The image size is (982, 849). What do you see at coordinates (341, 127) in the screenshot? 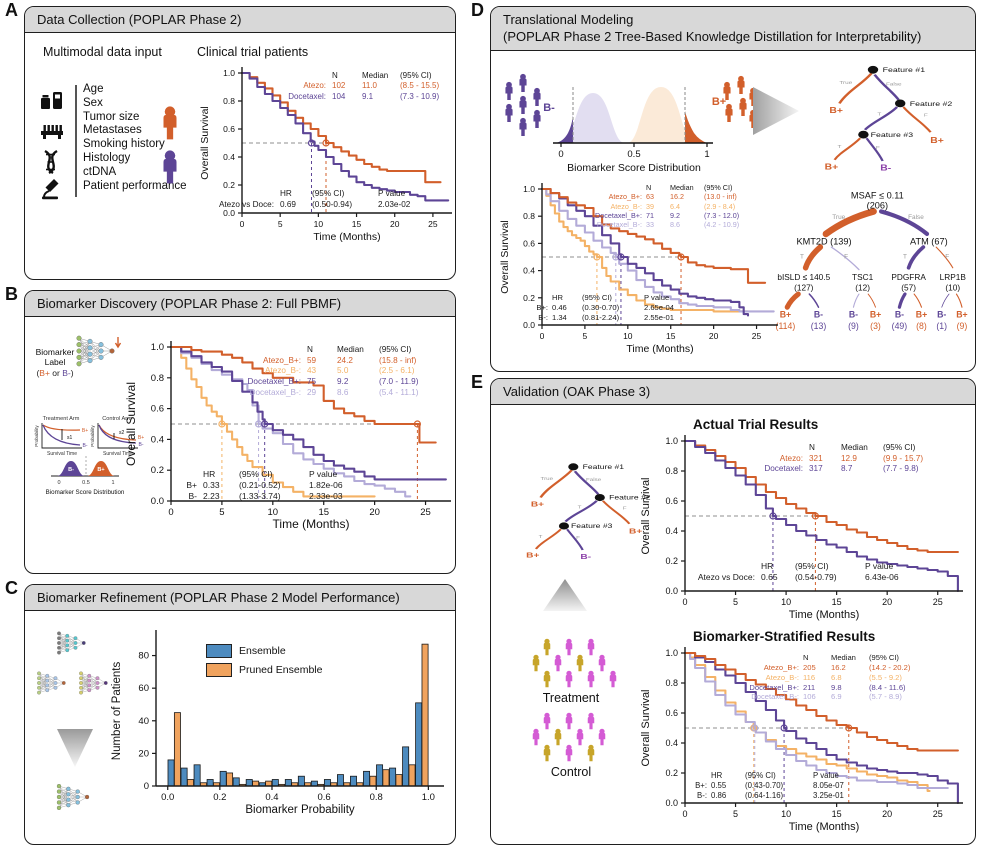
I see `km-curve-Atezo` at bounding box center [341, 127].